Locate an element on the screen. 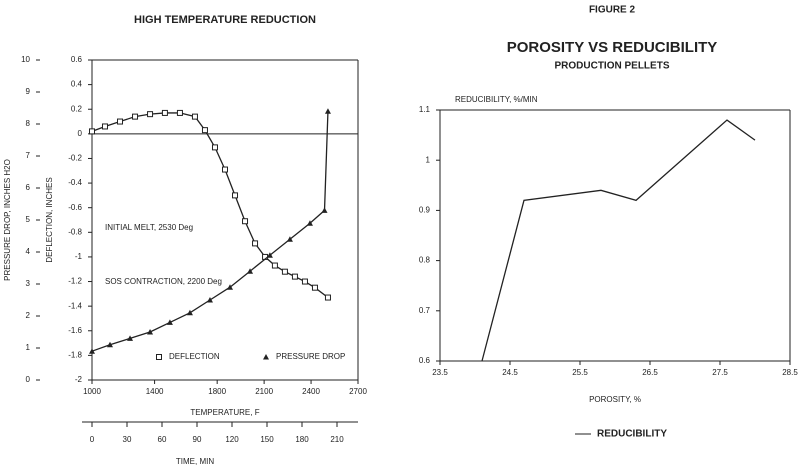 The width and height of the screenshot is (800, 469). x2-tick-label: 120 is located at coordinates (232, 439).